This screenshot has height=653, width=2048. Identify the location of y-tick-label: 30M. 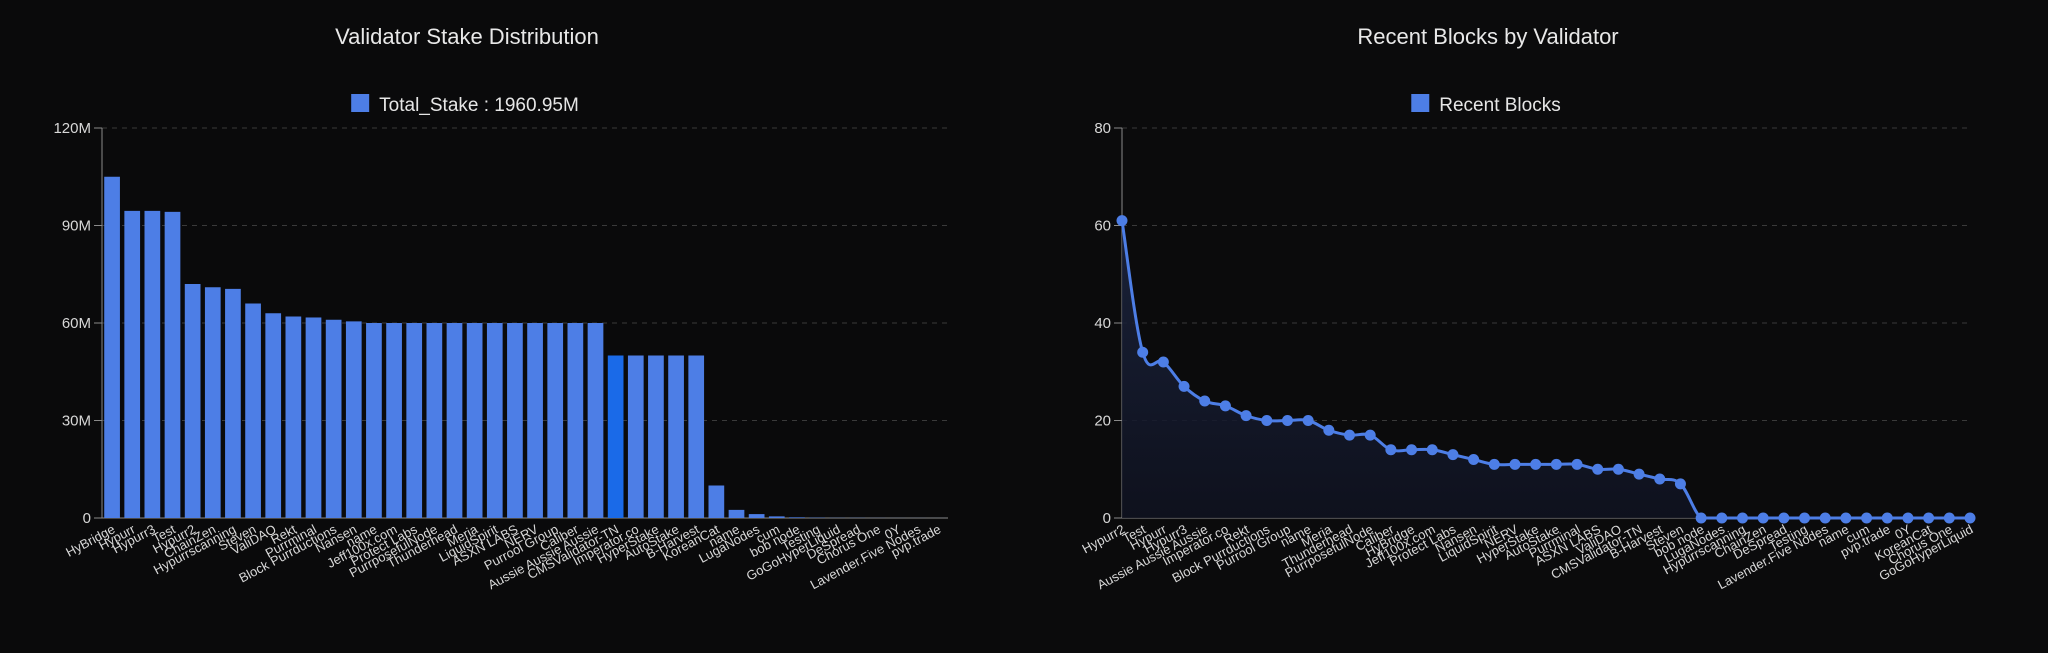
(76, 421).